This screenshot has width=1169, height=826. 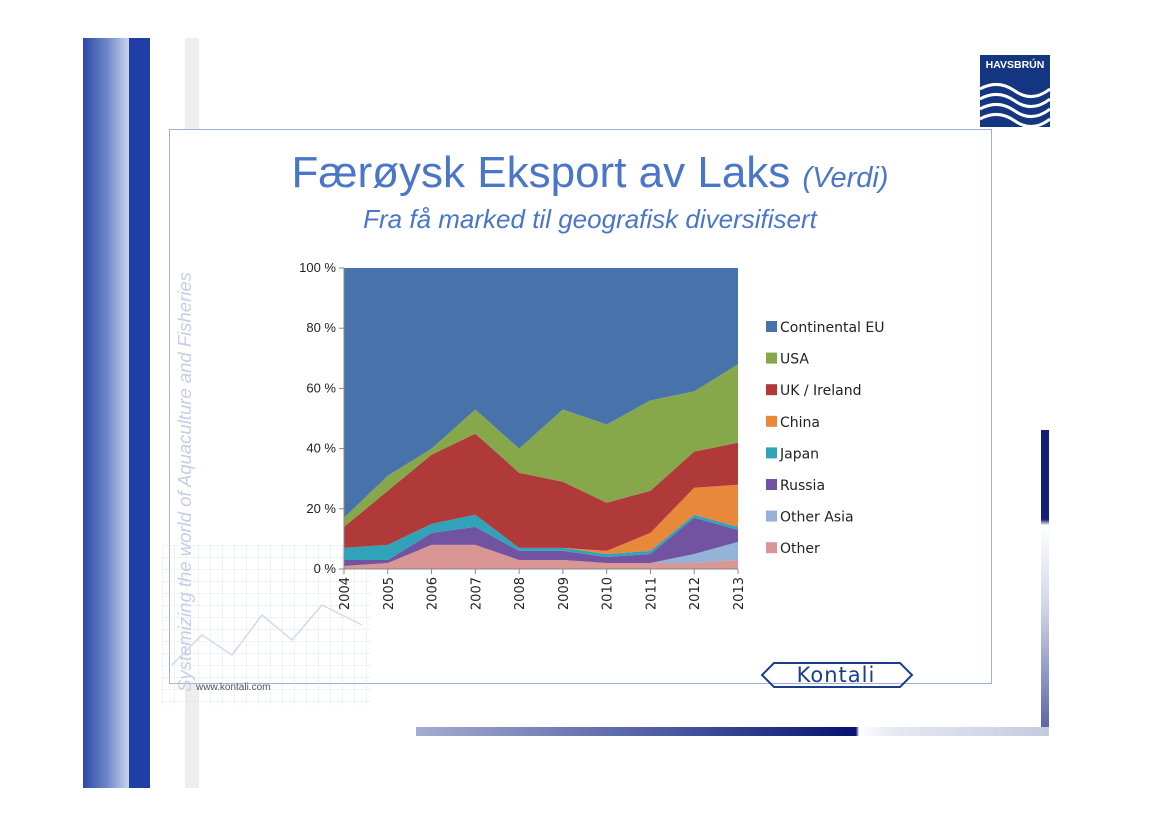 I want to click on slide-title: Færøysk Eksport av Laks (Verdi), so click(x=590, y=173).